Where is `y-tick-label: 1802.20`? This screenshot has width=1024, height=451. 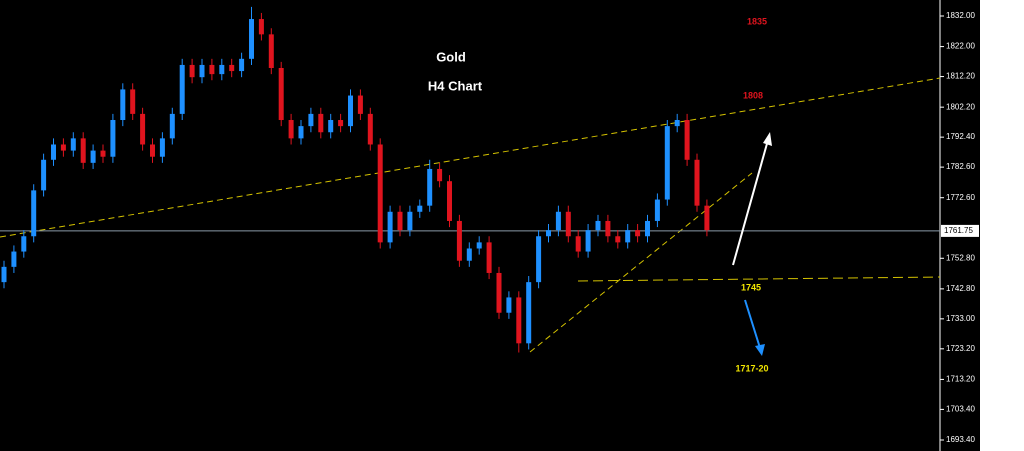
y-tick-label: 1802.20 is located at coordinates (960, 106).